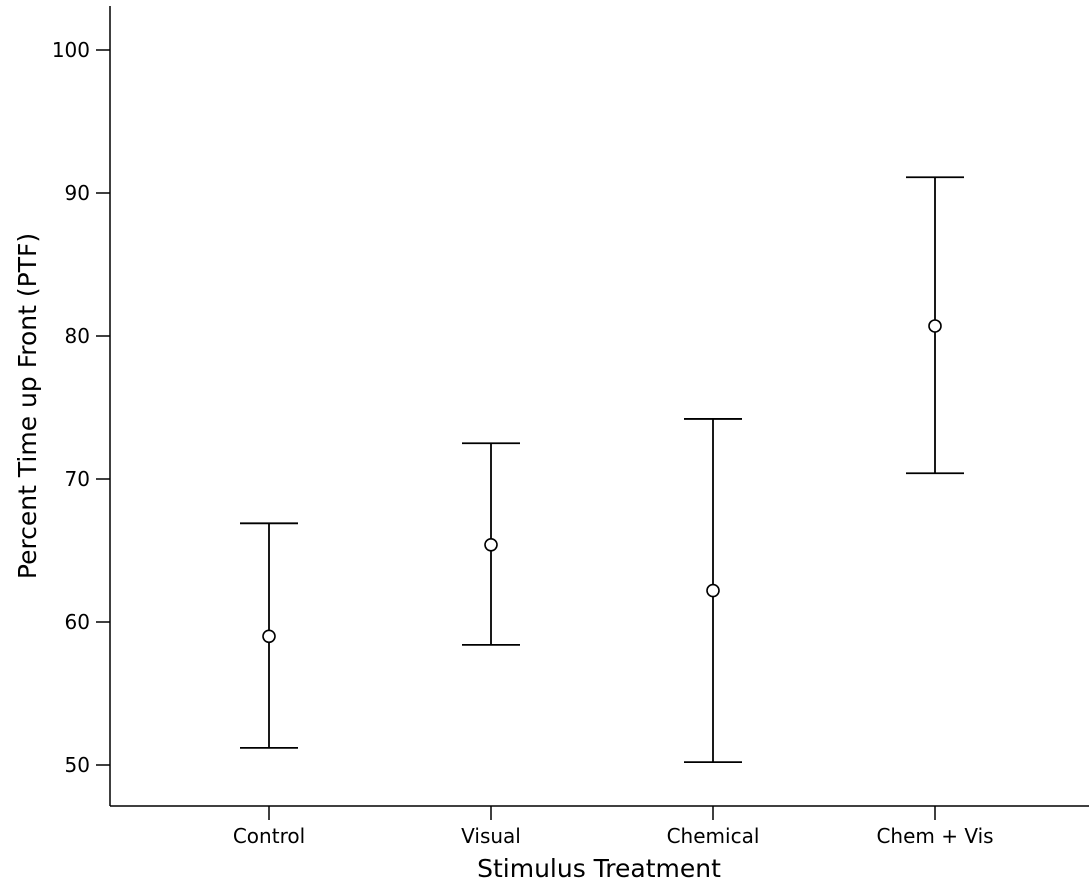 This screenshot has width=1089, height=886. Describe the element at coordinates (77, 193) in the screenshot. I see `y-tick-label-90: 90` at that location.